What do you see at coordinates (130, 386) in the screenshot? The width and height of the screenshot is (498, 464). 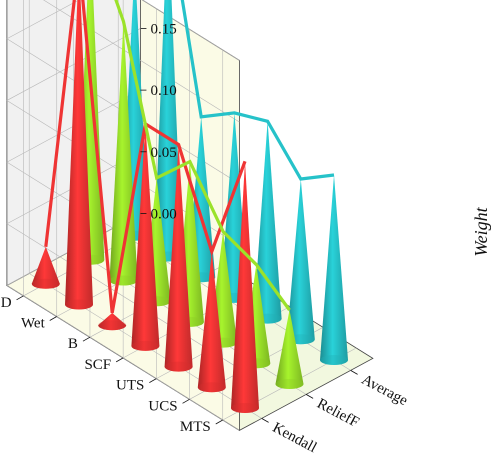 I see `x-tick-label: UTS` at bounding box center [130, 386].